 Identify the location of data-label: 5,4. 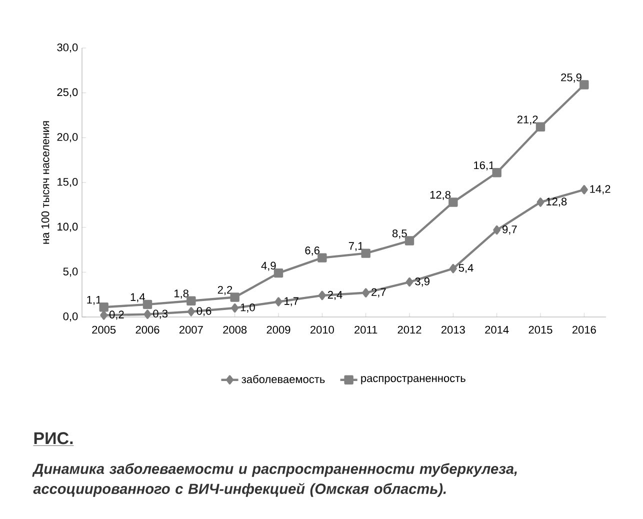
(466, 269).